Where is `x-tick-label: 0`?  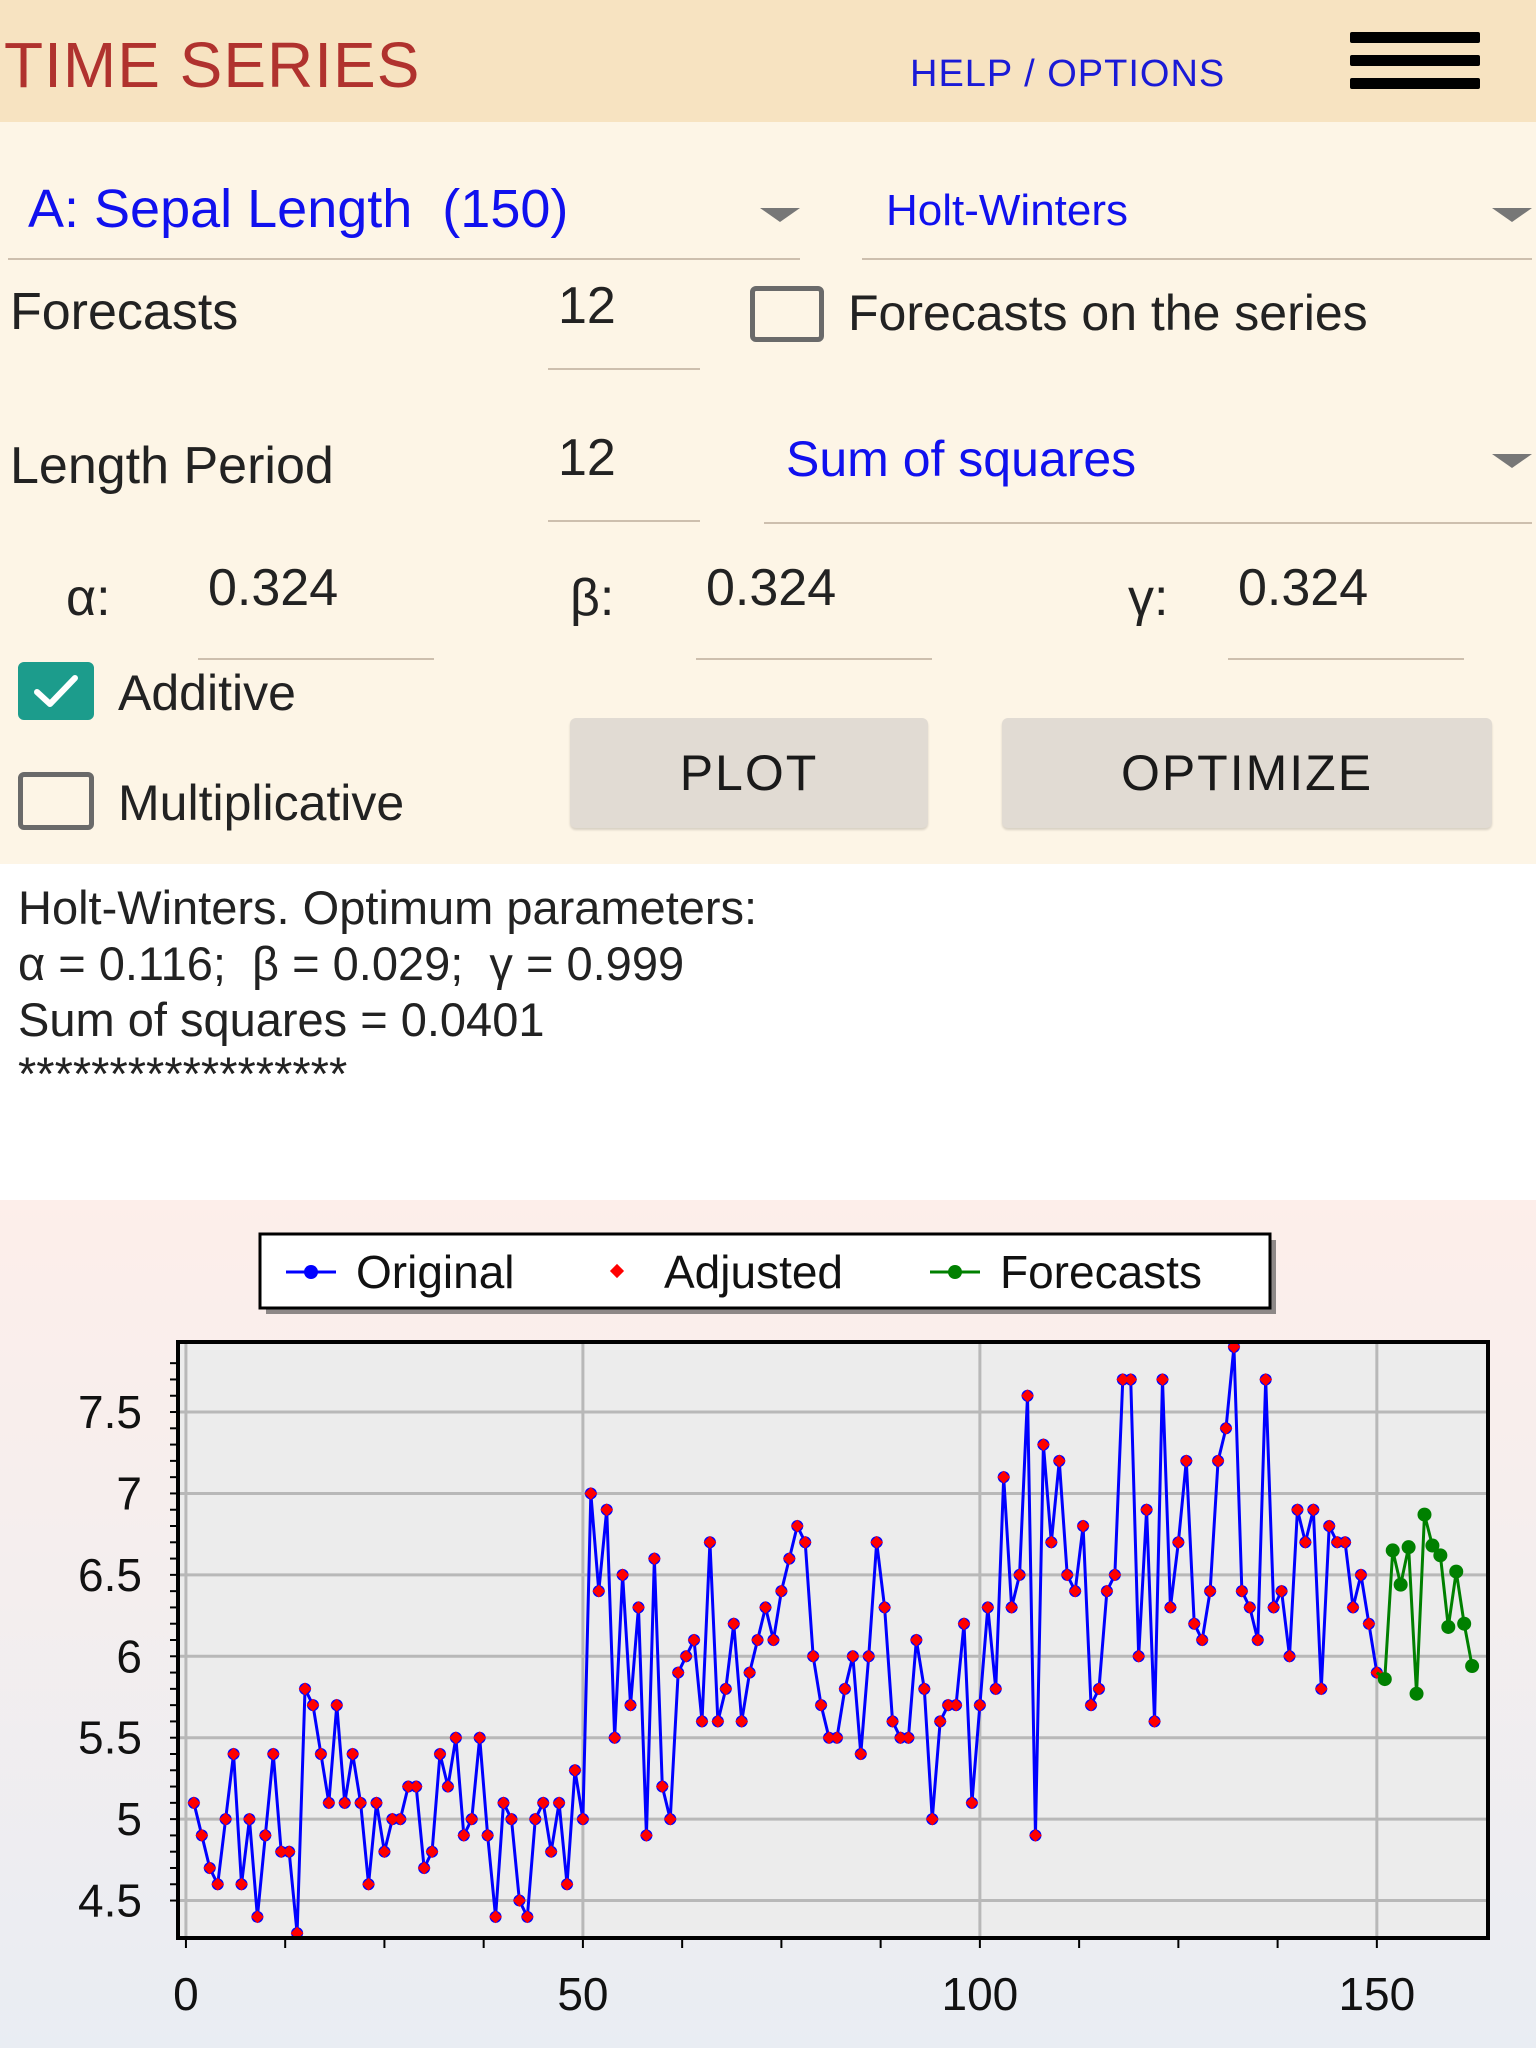
x-tick-label: 0 is located at coordinates (186, 1994).